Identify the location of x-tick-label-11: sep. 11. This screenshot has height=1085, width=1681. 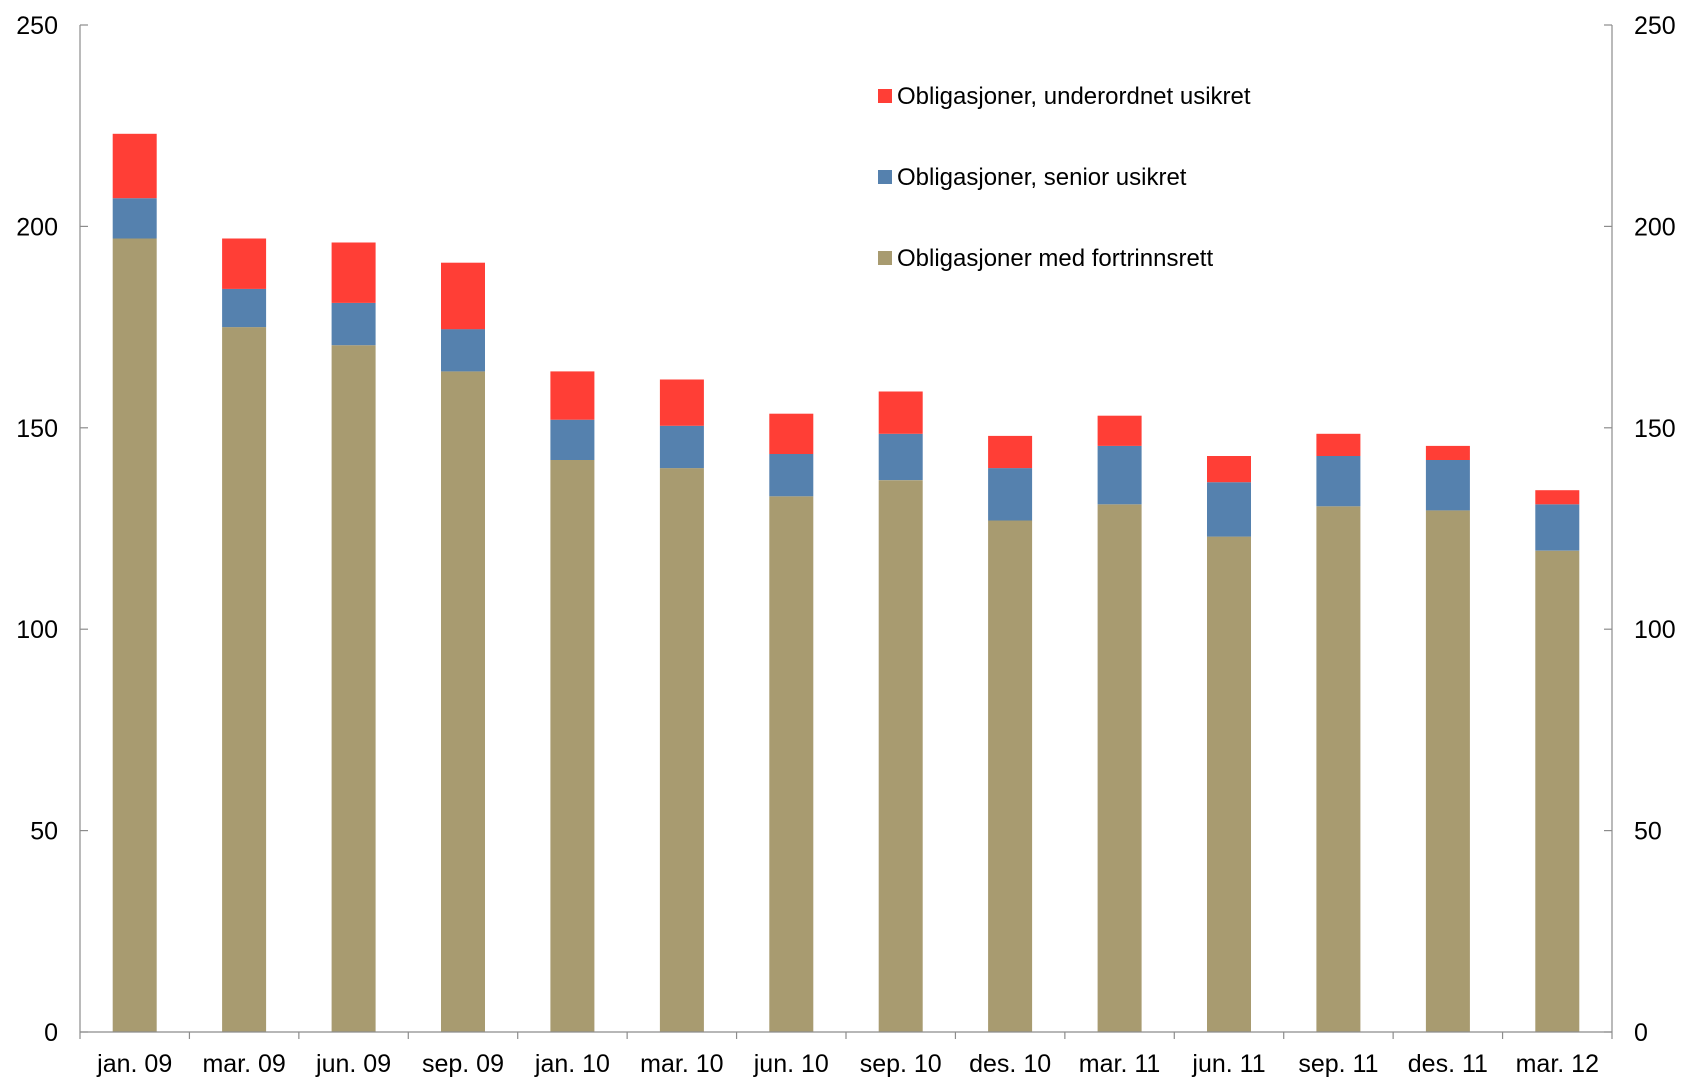
(1338, 1064).